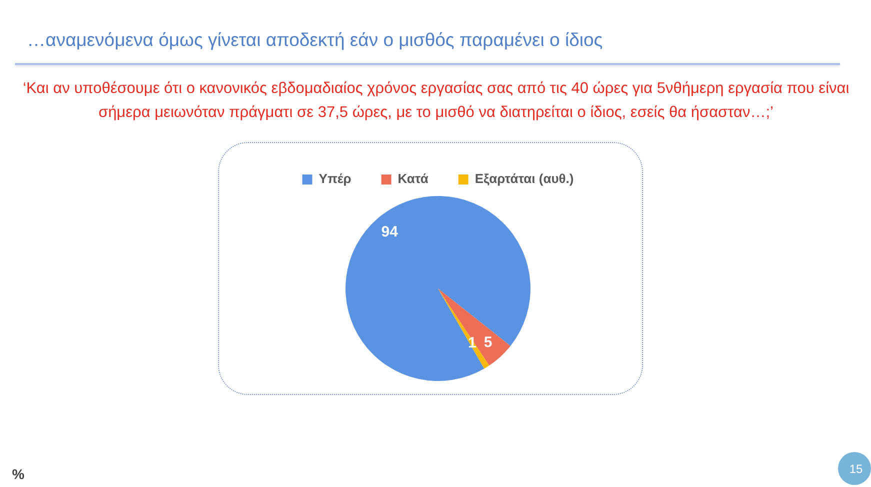 The width and height of the screenshot is (871, 487). I want to click on data-label: 94, so click(390, 232).